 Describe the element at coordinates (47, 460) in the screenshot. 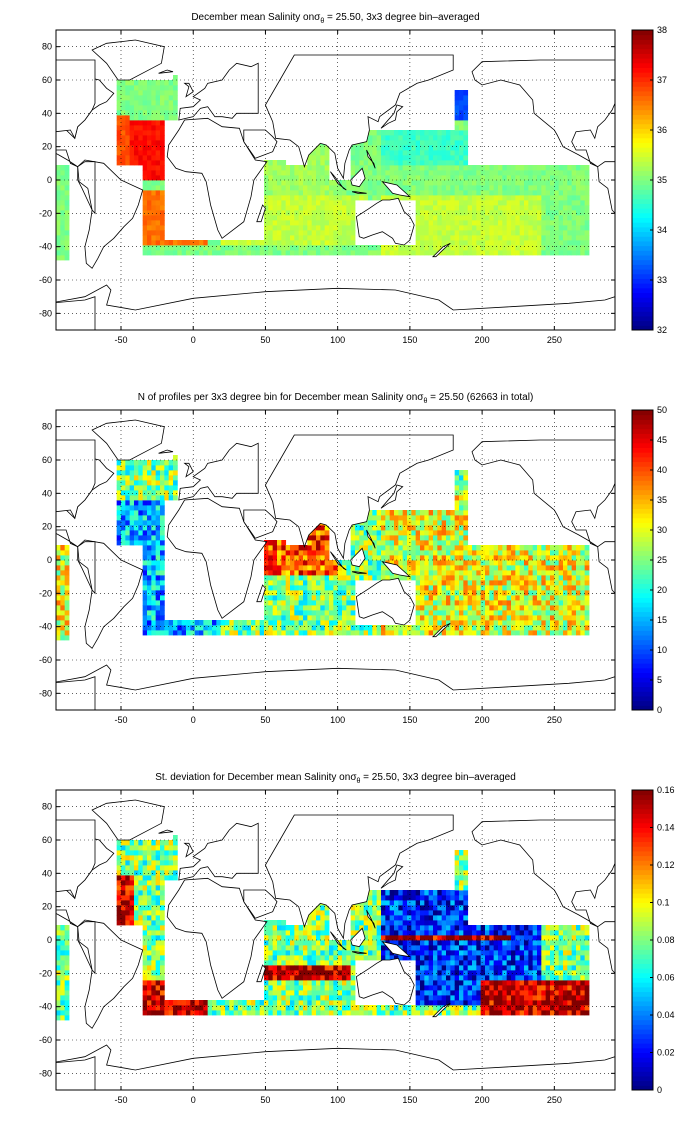

I see `y-tick-label: 60` at that location.